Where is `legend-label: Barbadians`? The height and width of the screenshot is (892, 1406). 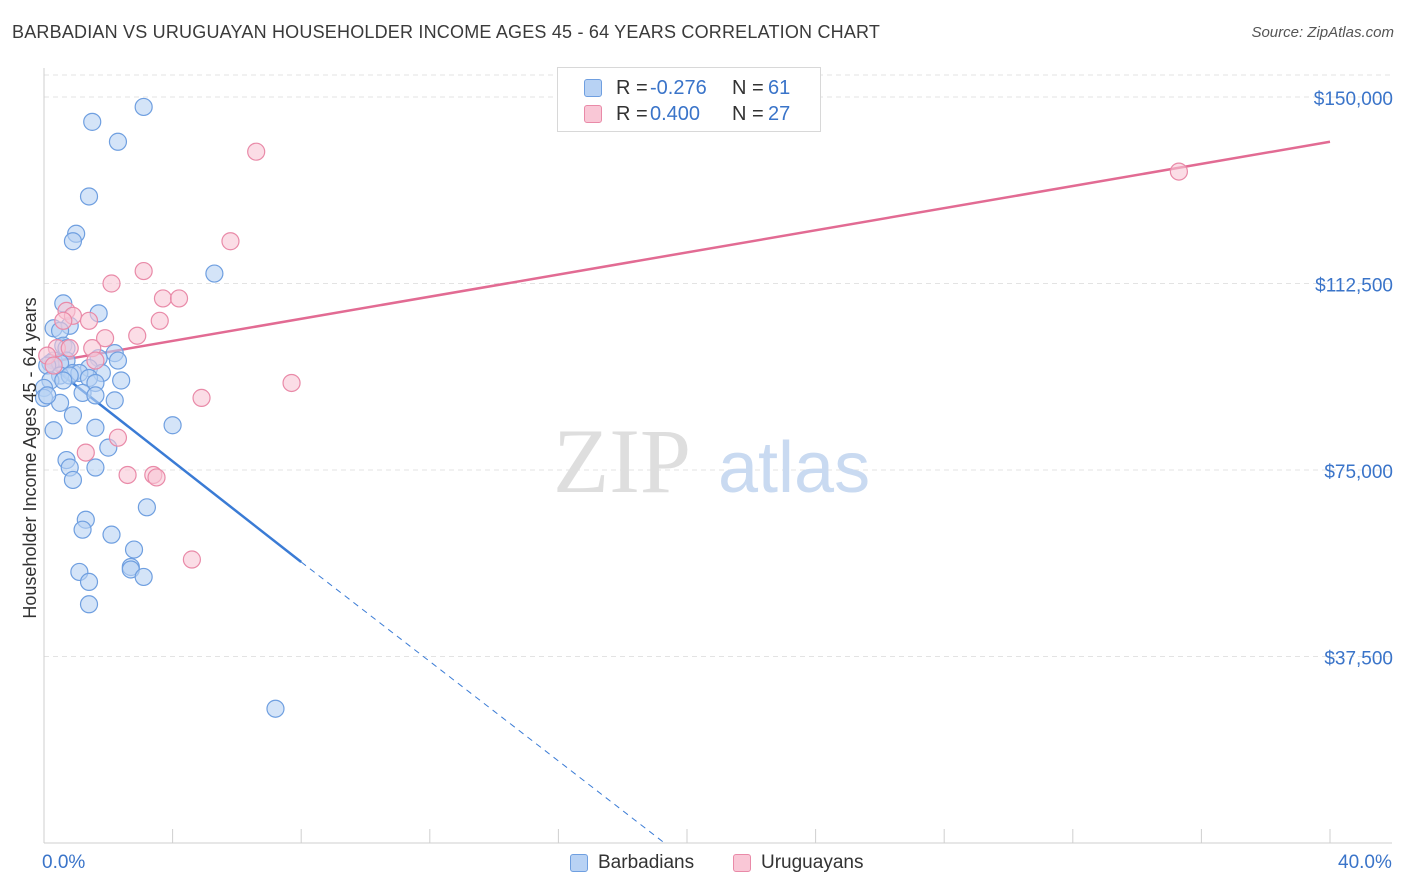
legend-label: Barbadians is located at coordinates (646, 862).